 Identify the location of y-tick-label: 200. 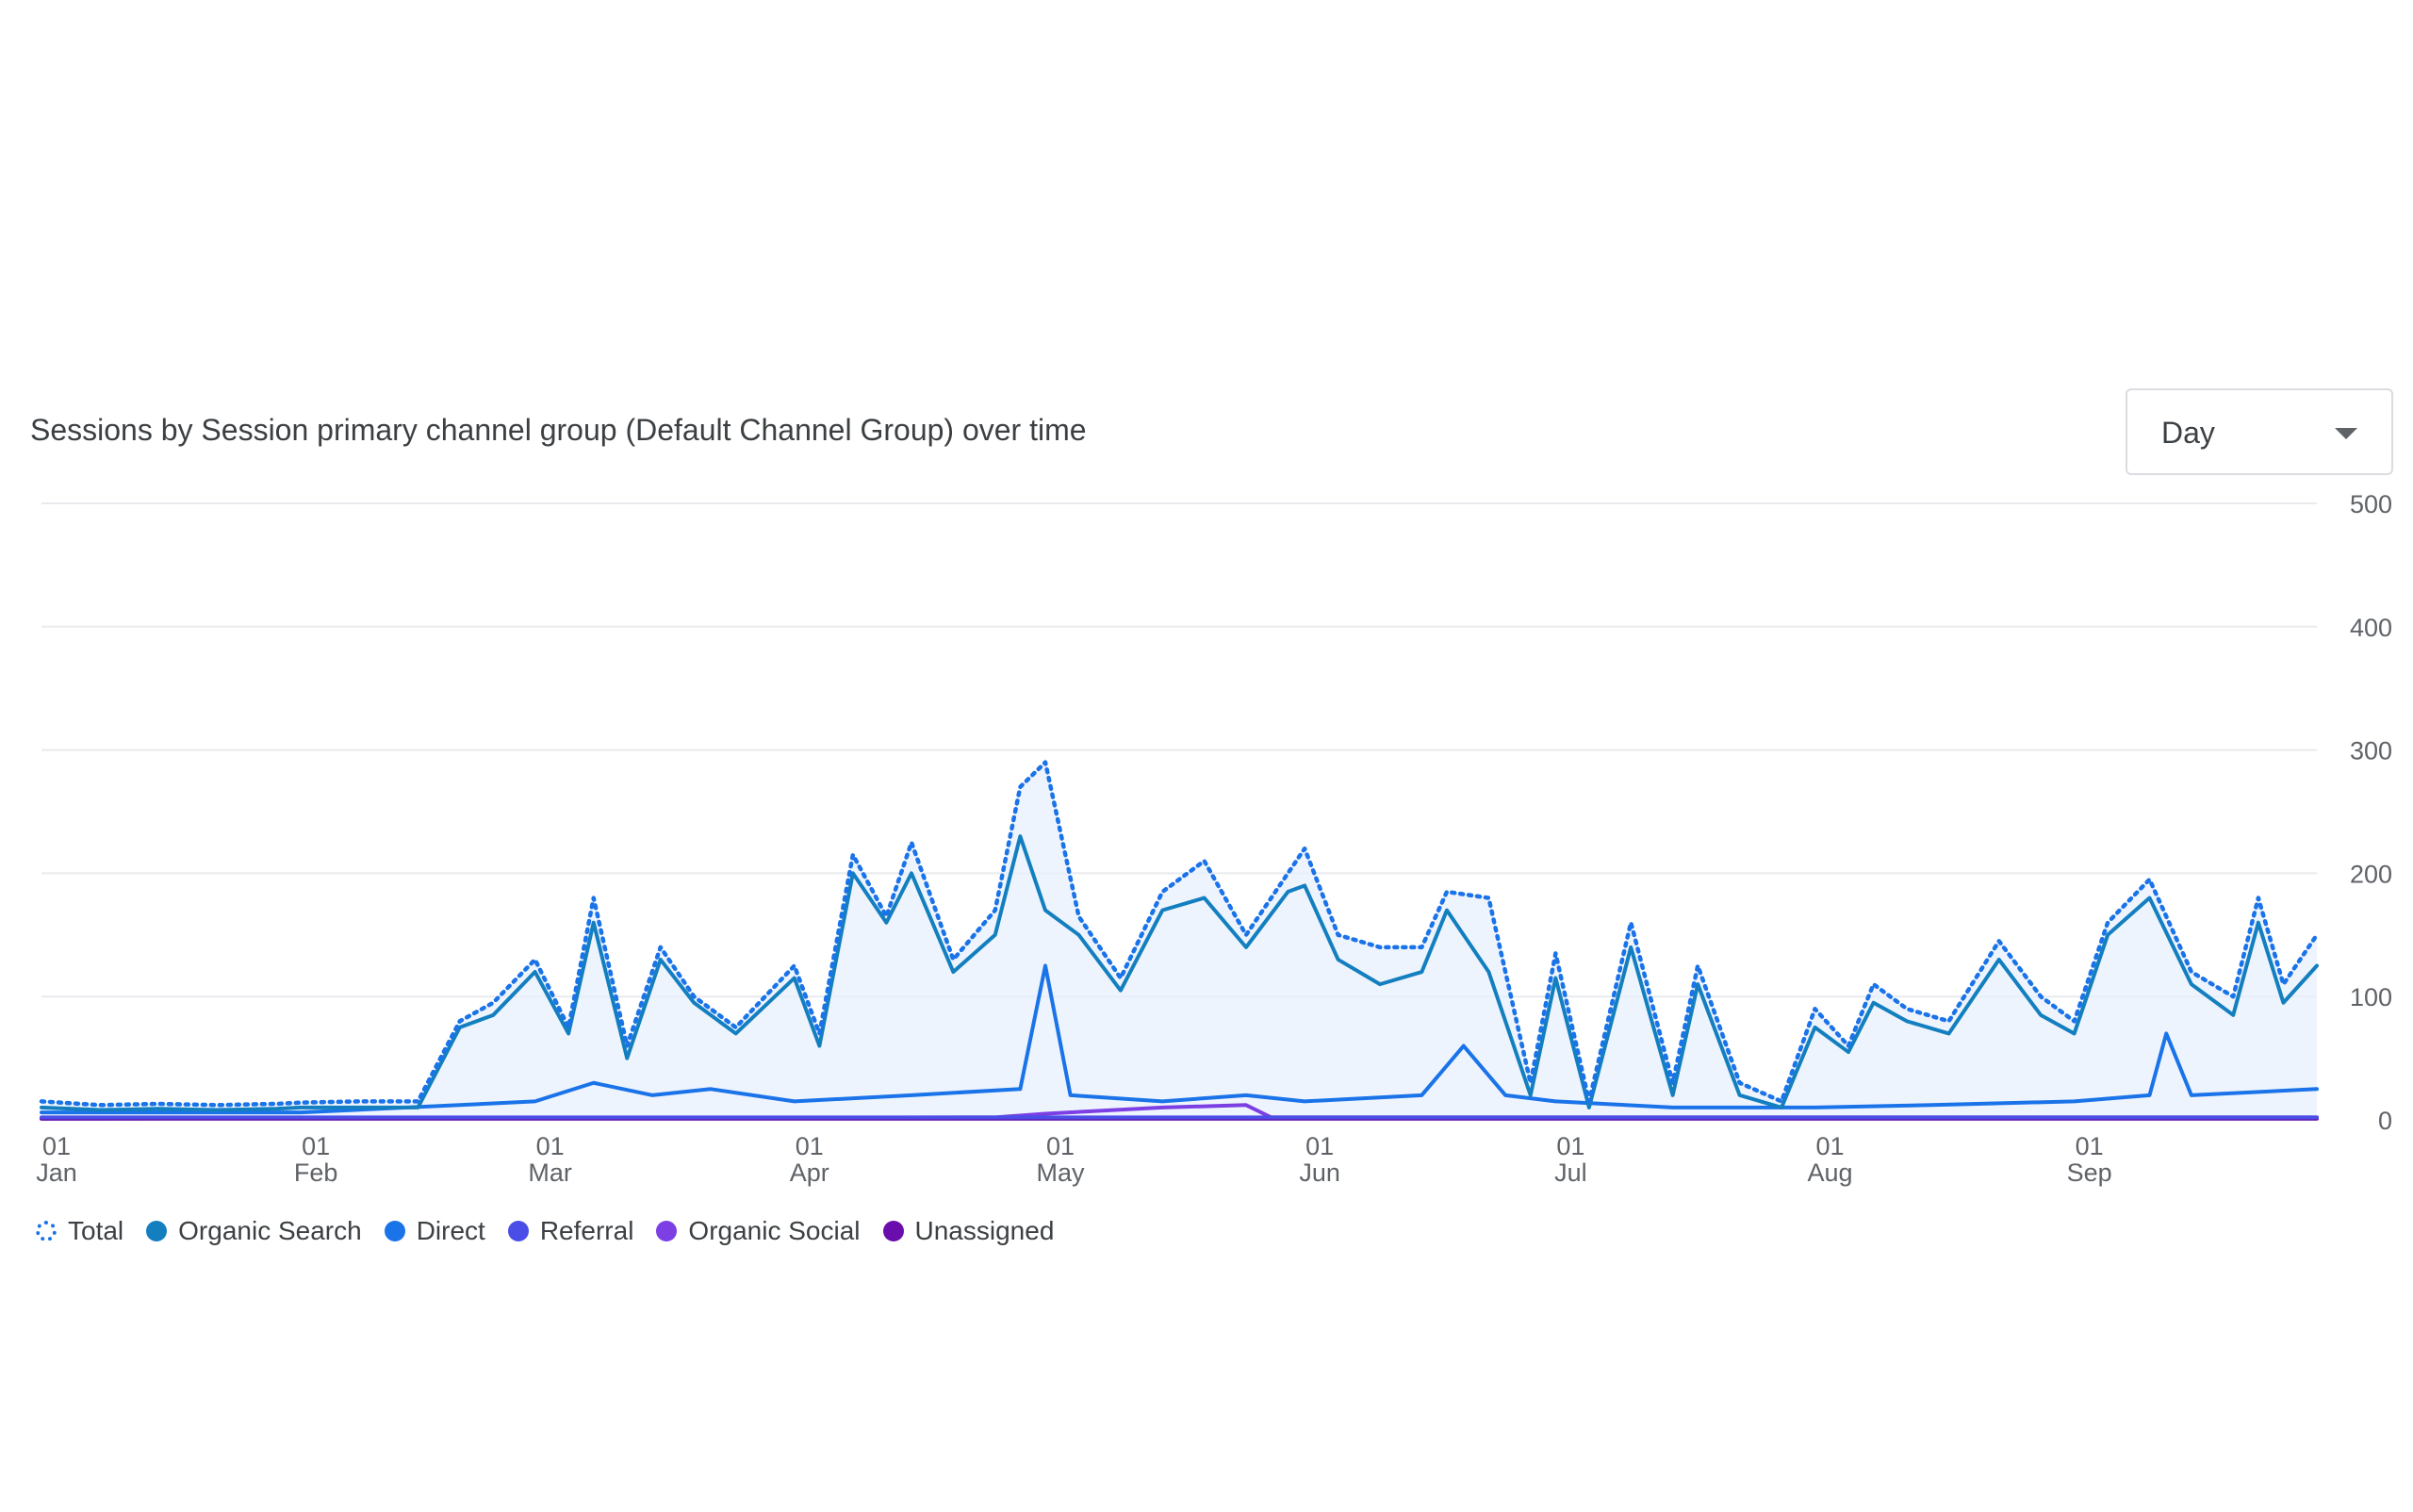
(2371, 874).